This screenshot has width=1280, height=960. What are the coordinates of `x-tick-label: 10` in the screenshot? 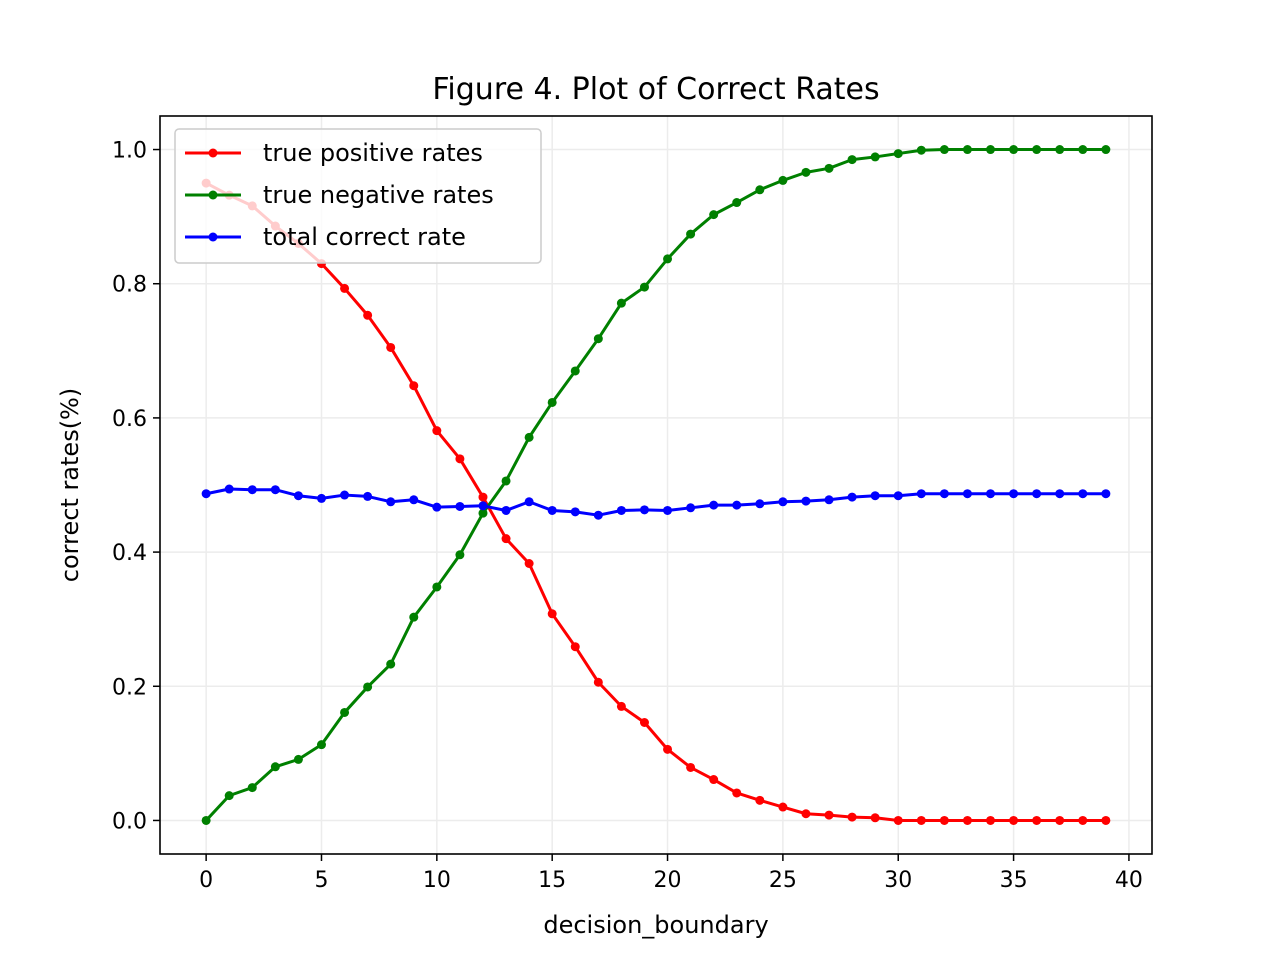 It's located at (437, 880).